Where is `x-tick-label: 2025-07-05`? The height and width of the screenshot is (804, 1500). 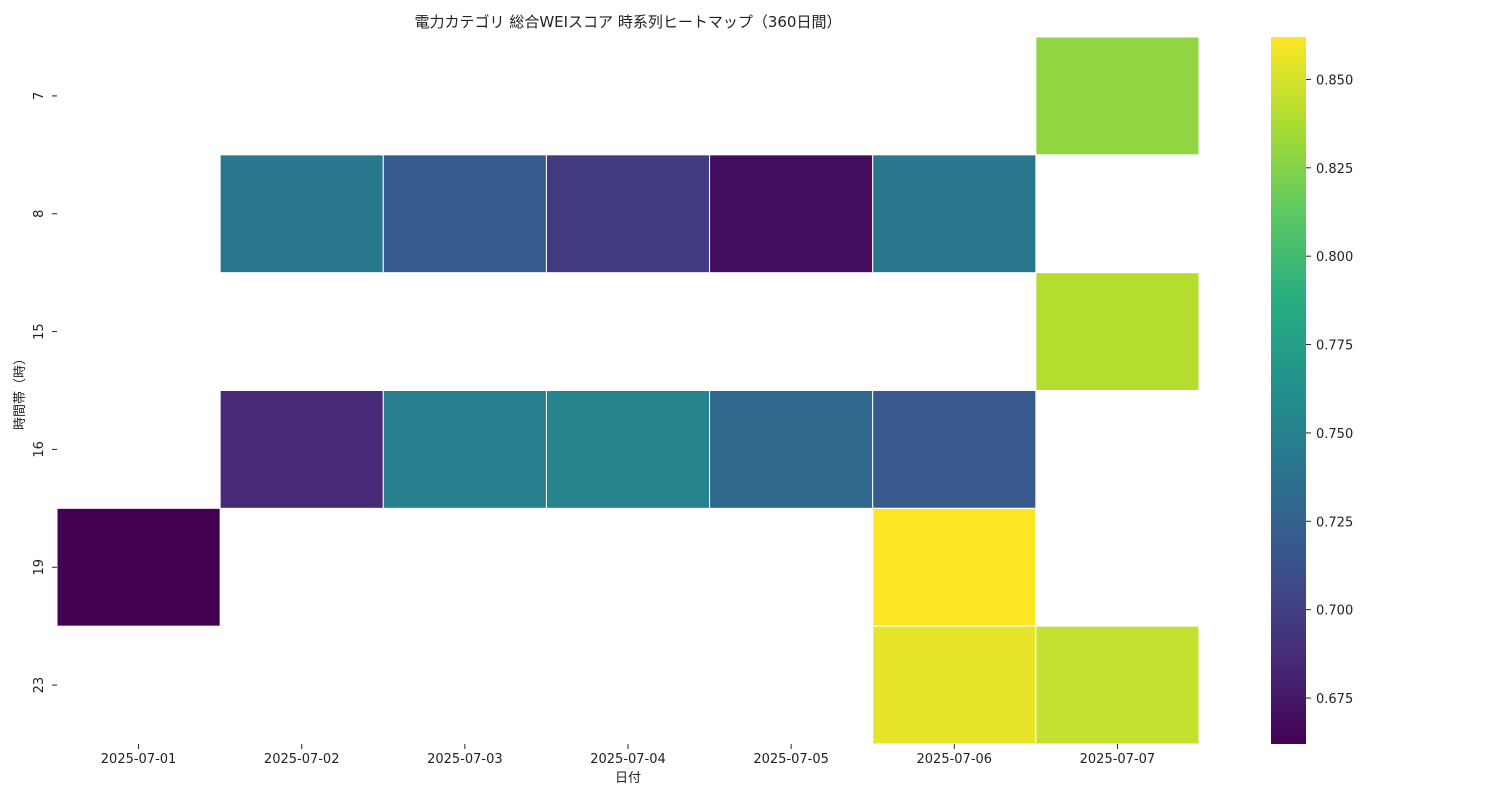
x-tick-label: 2025-07-05 is located at coordinates (791, 759).